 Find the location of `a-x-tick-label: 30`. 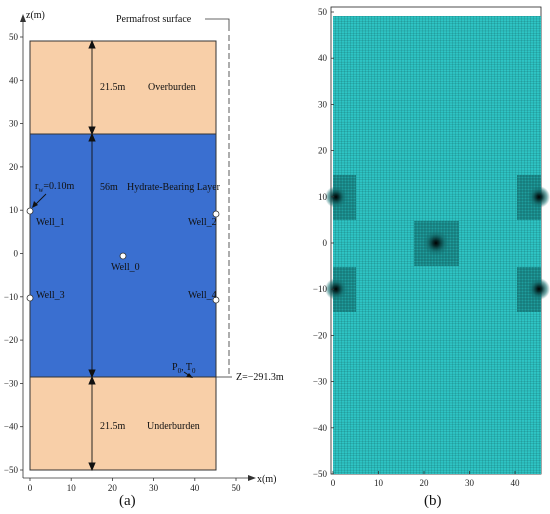

a-x-tick-label: 30 is located at coordinates (154, 488).